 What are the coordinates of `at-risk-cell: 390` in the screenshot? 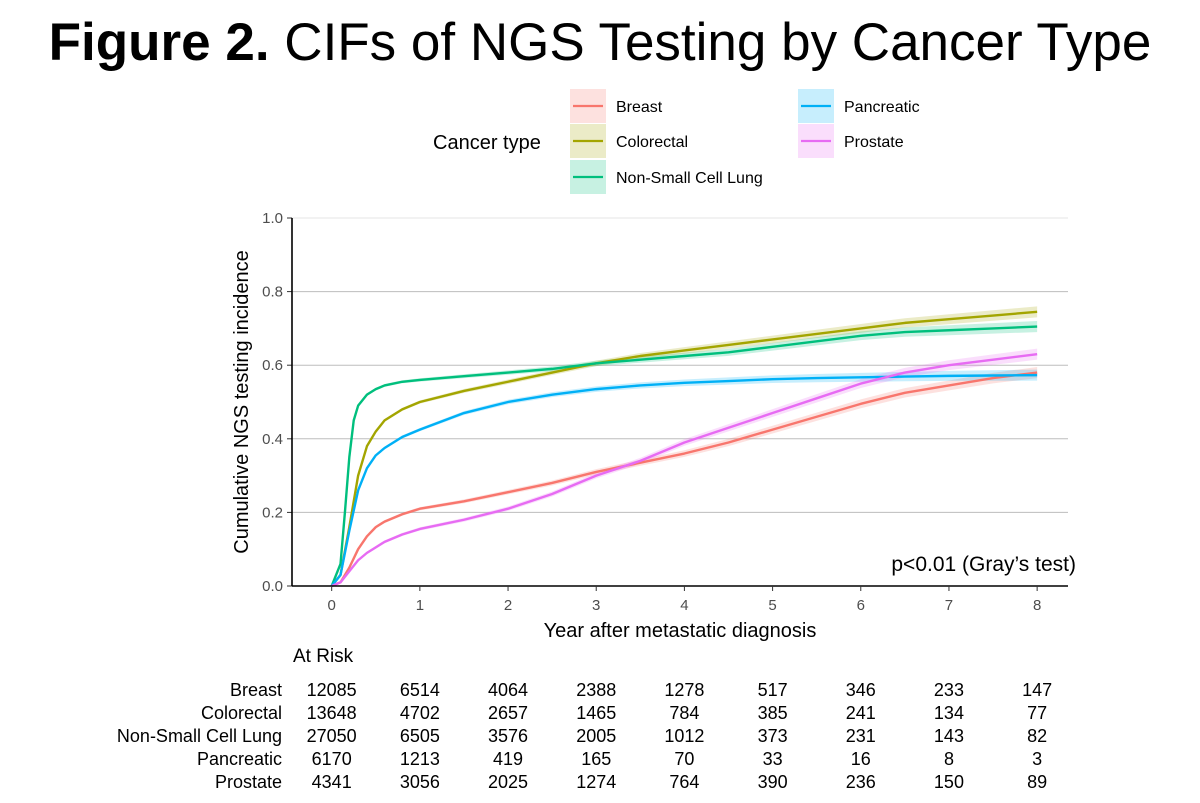 It's located at (773, 782).